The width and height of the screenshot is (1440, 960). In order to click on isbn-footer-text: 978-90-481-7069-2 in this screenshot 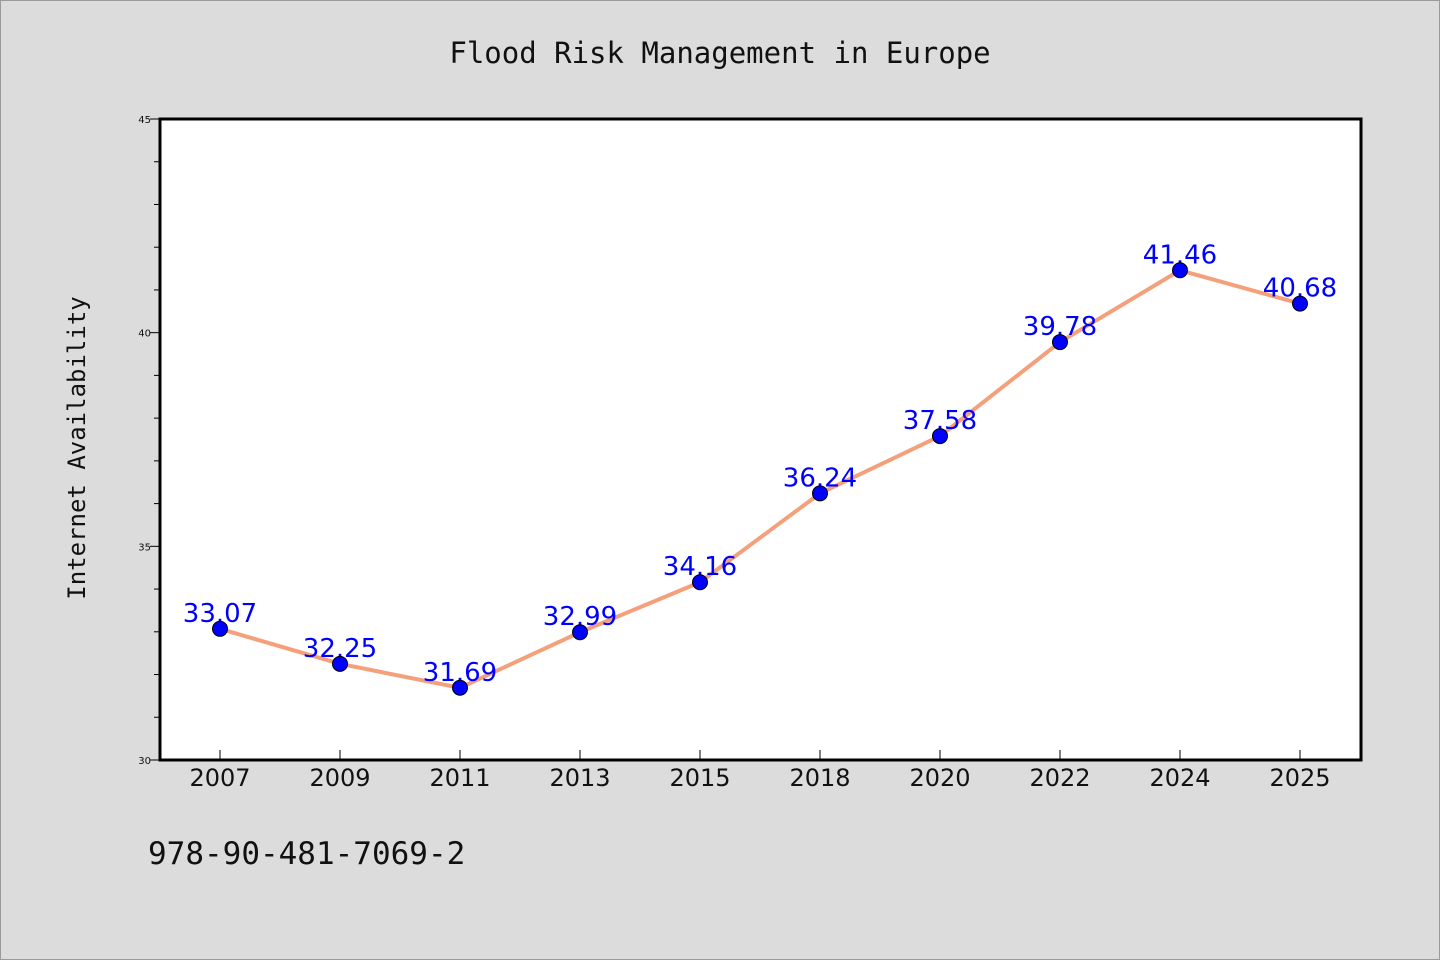, I will do `click(306, 854)`.